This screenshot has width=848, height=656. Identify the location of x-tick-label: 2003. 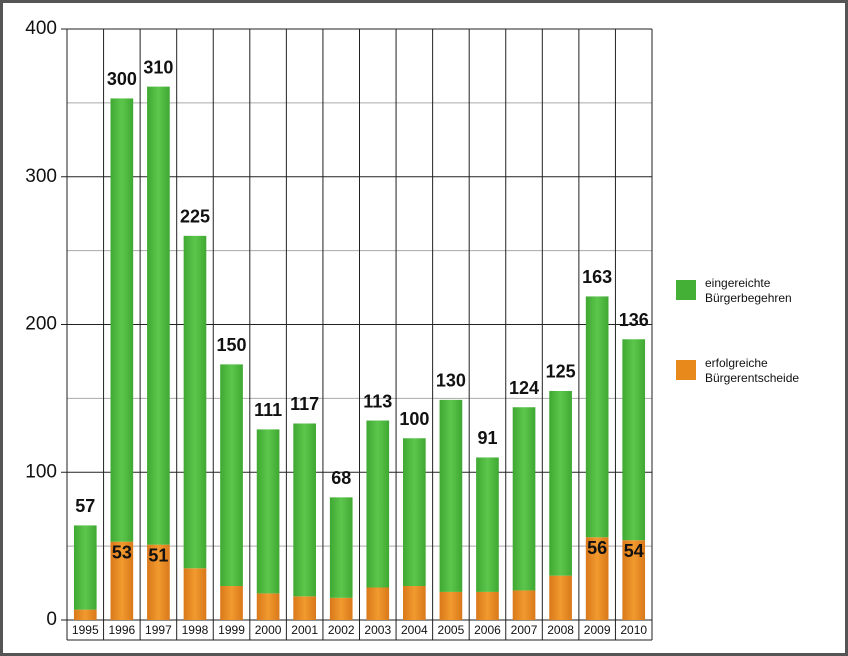
(377, 630).